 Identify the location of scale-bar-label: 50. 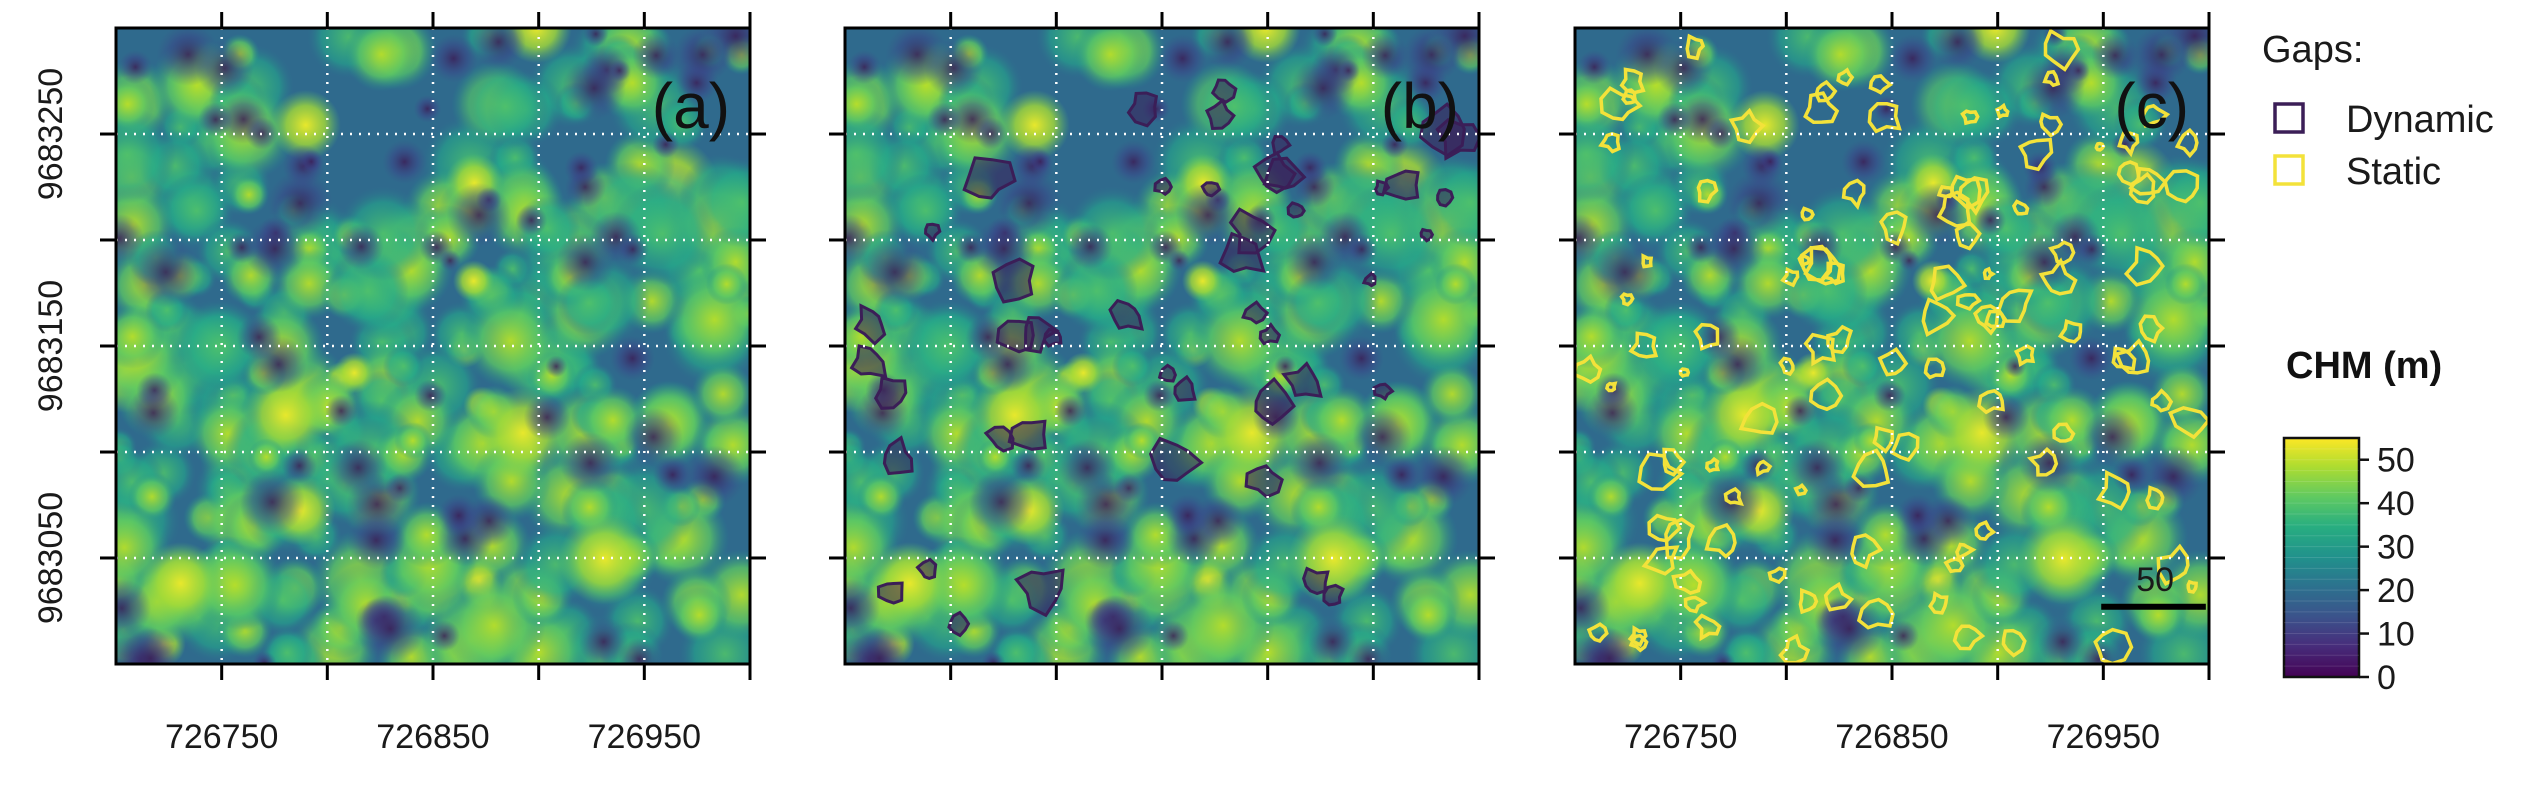
(2155, 580).